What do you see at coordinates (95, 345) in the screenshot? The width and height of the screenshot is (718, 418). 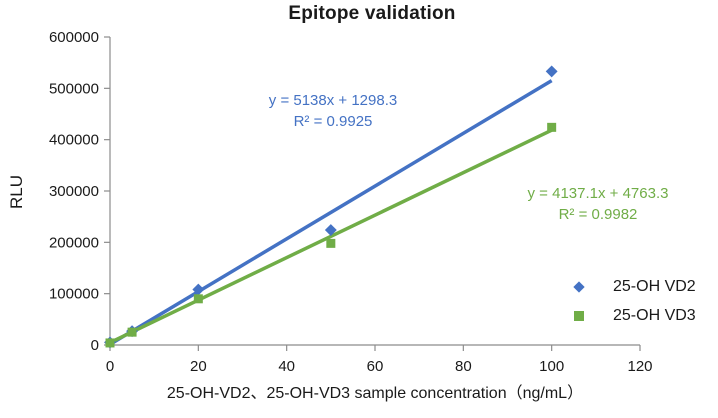 I see `y-tick-label: 0` at bounding box center [95, 345].